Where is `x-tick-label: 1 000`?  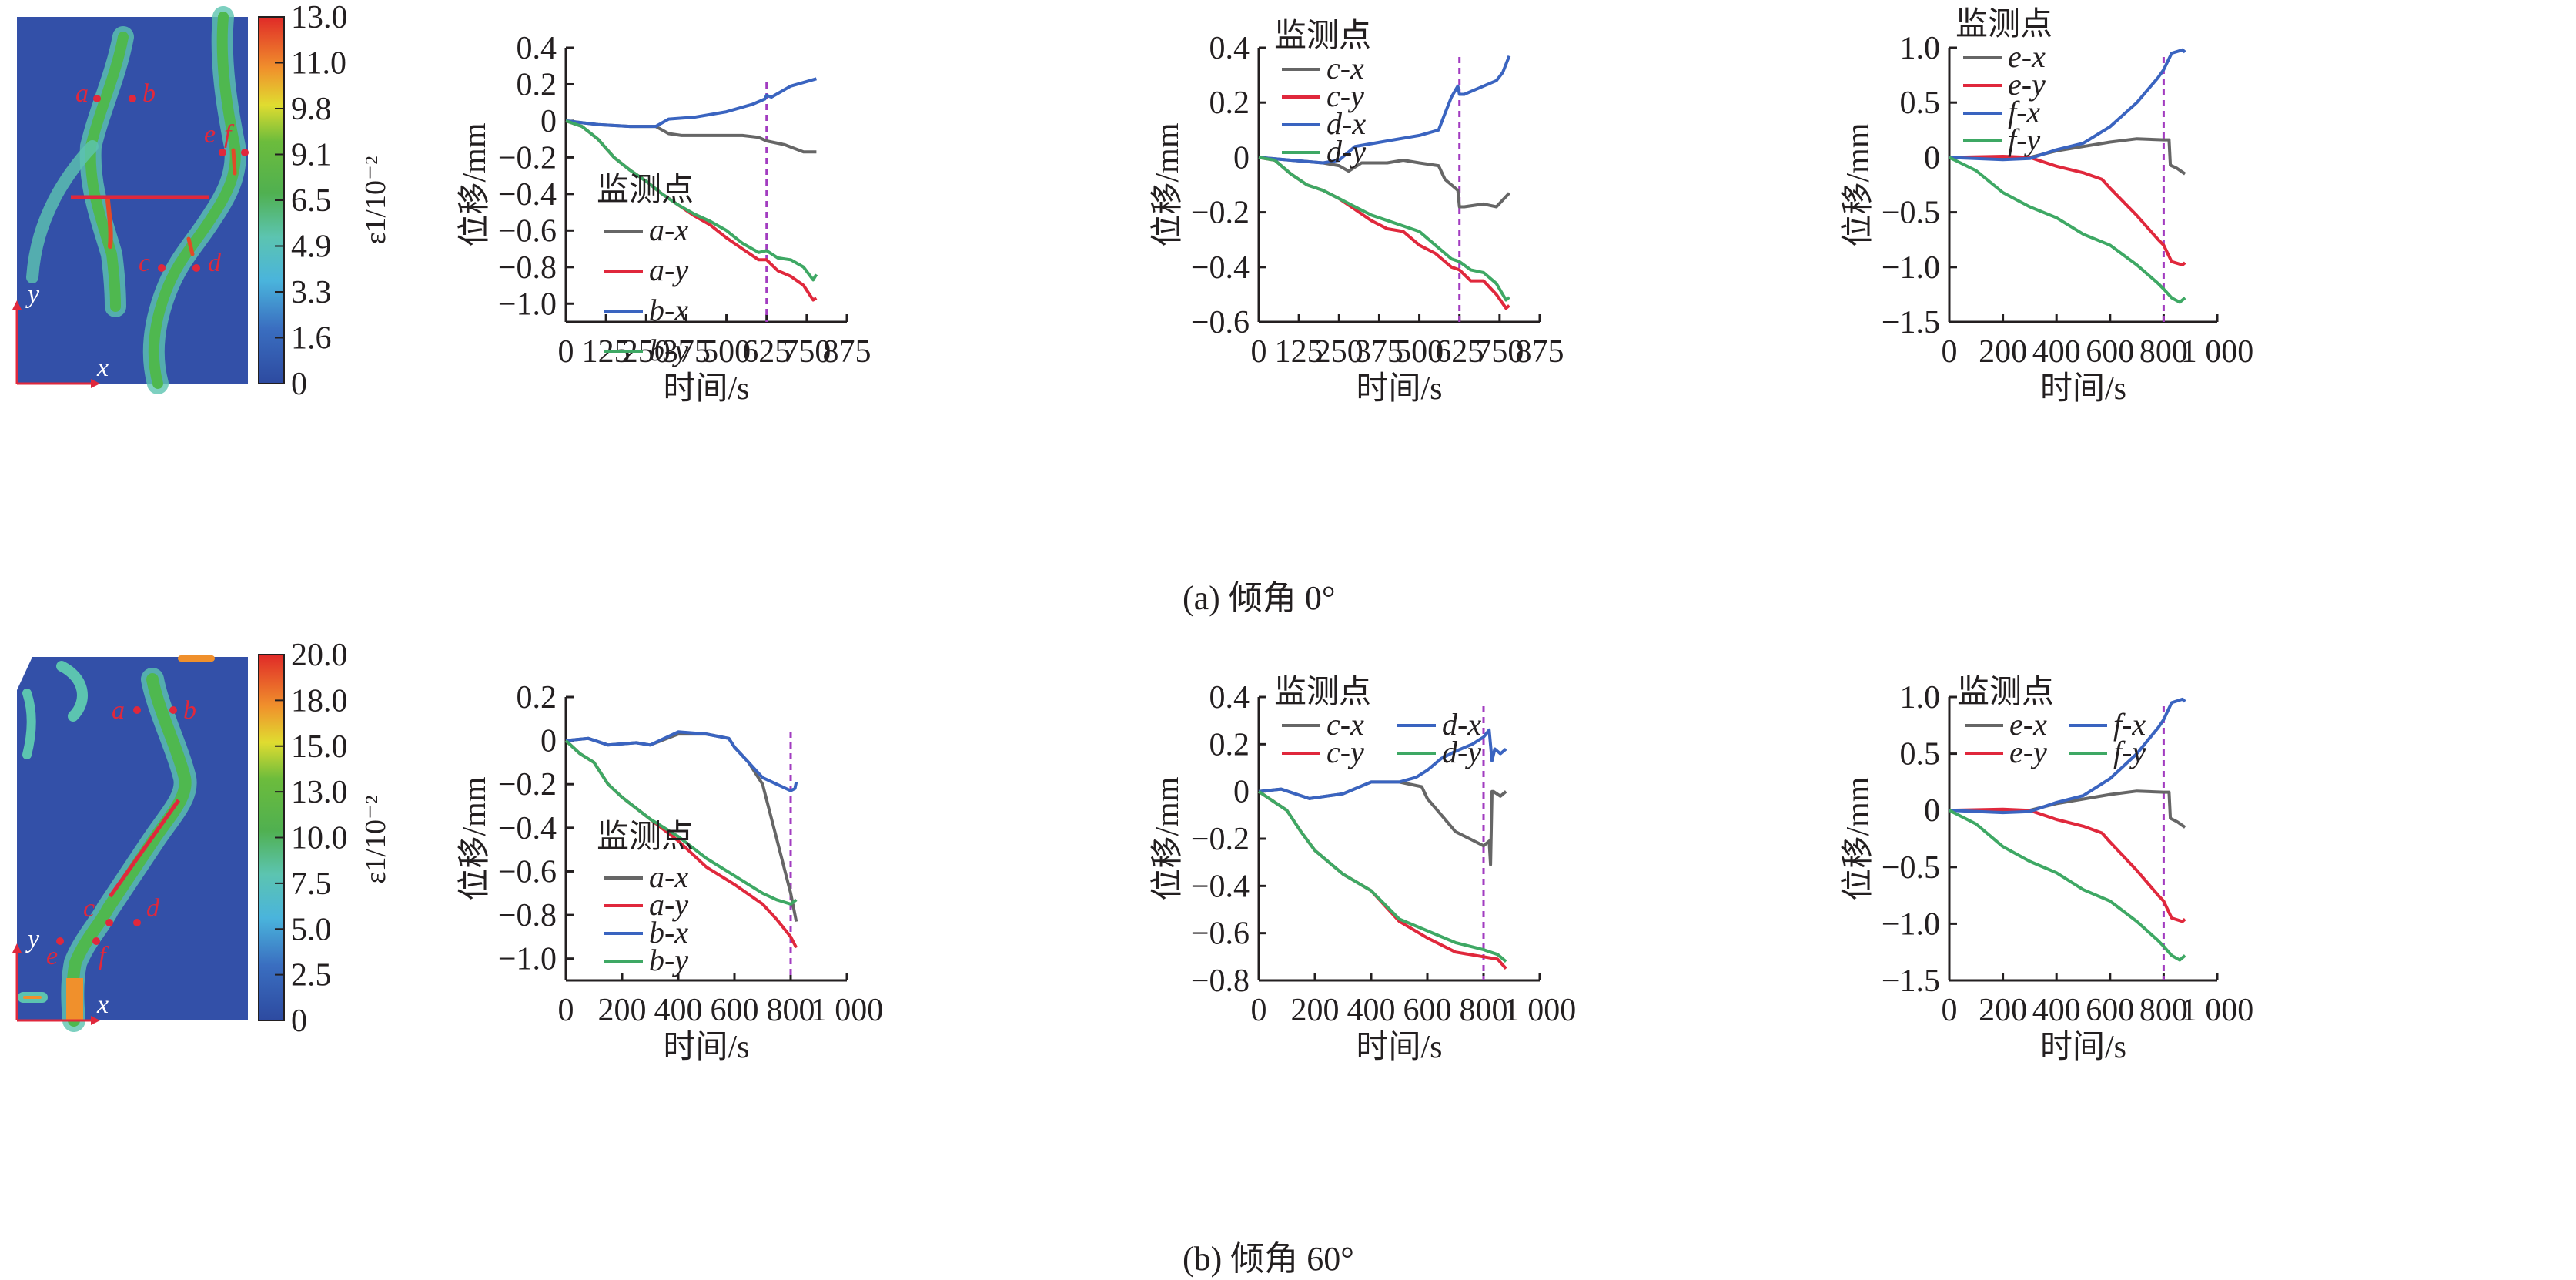
x-tick-label: 1 000 is located at coordinates (2217, 352).